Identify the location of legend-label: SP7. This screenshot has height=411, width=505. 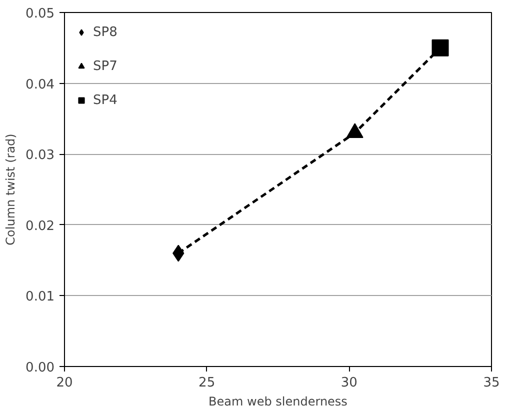
(105, 66).